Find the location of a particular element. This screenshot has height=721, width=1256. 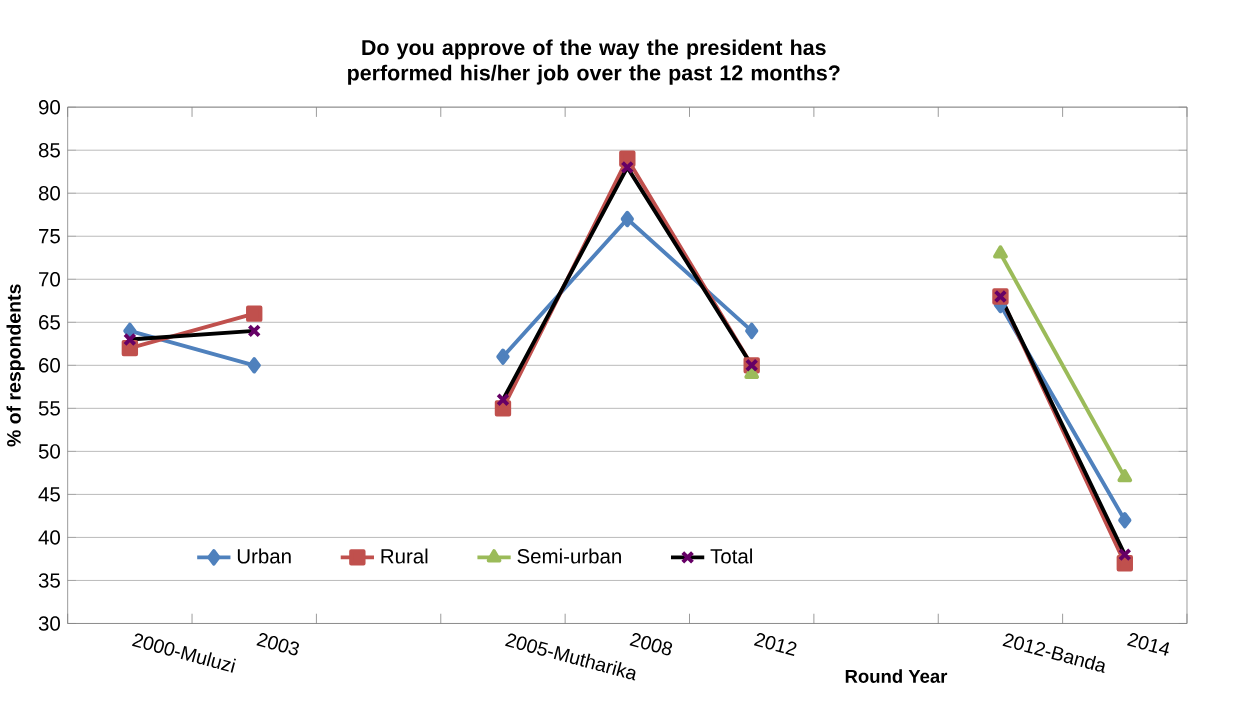

legend-label: Total is located at coordinates (731, 556).